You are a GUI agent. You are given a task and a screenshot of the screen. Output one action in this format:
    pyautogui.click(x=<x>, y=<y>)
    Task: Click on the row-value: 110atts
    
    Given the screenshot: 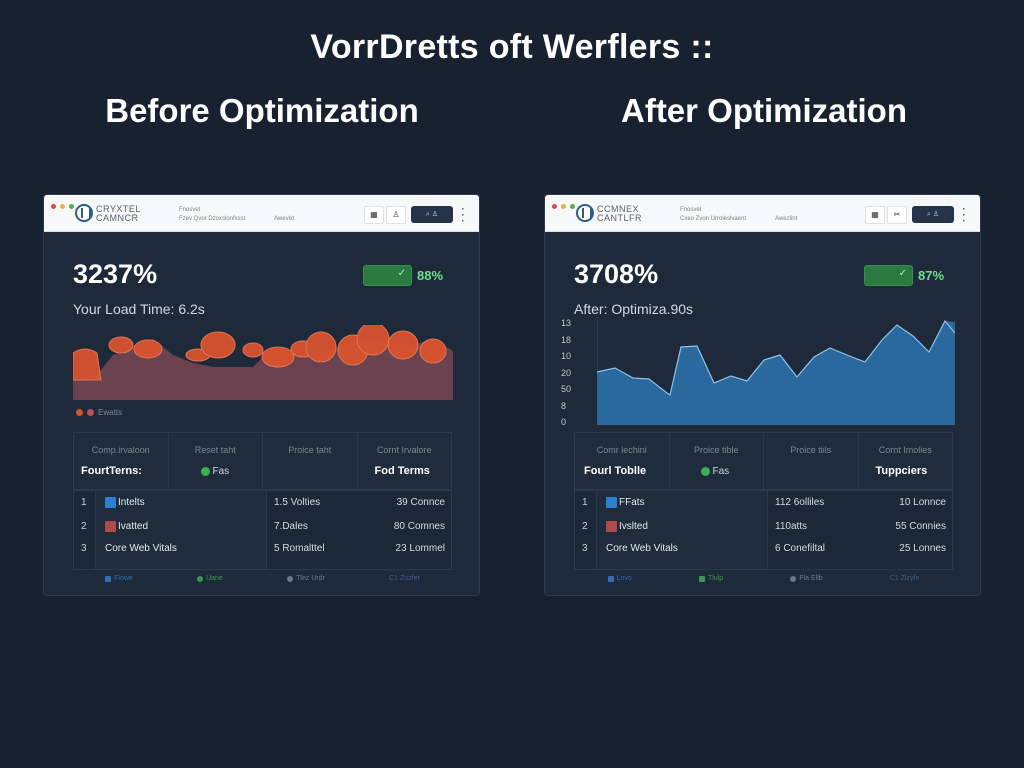 What is the action you would take?
    pyautogui.click(x=791, y=526)
    